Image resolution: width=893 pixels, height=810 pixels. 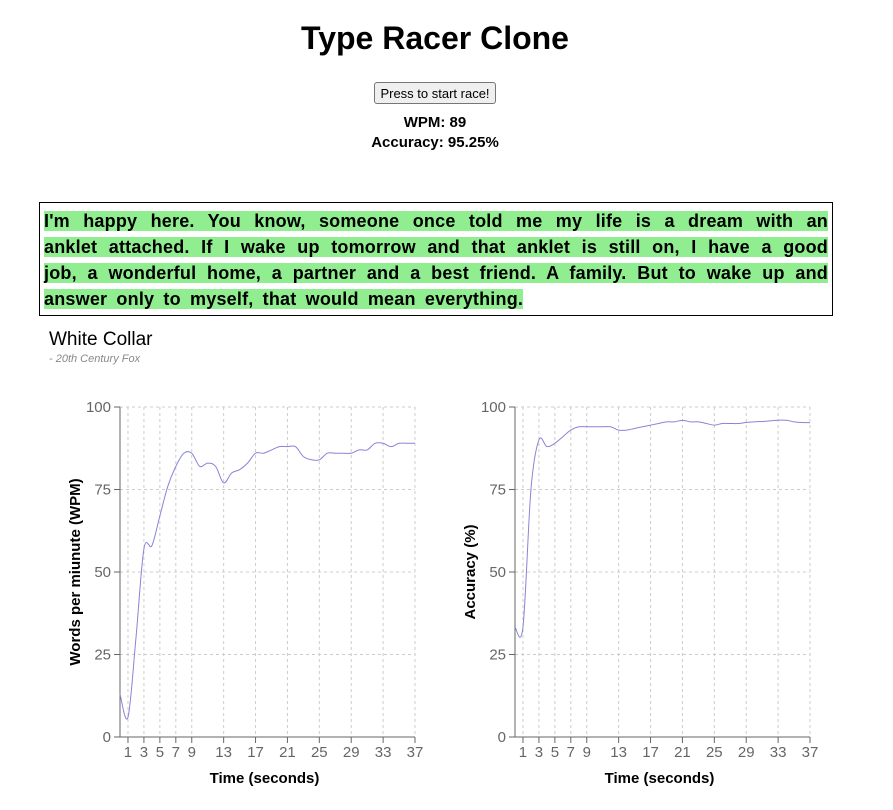 What do you see at coordinates (660, 778) in the screenshot?
I see `chart1-x-axis-title: Time (seconds)` at bounding box center [660, 778].